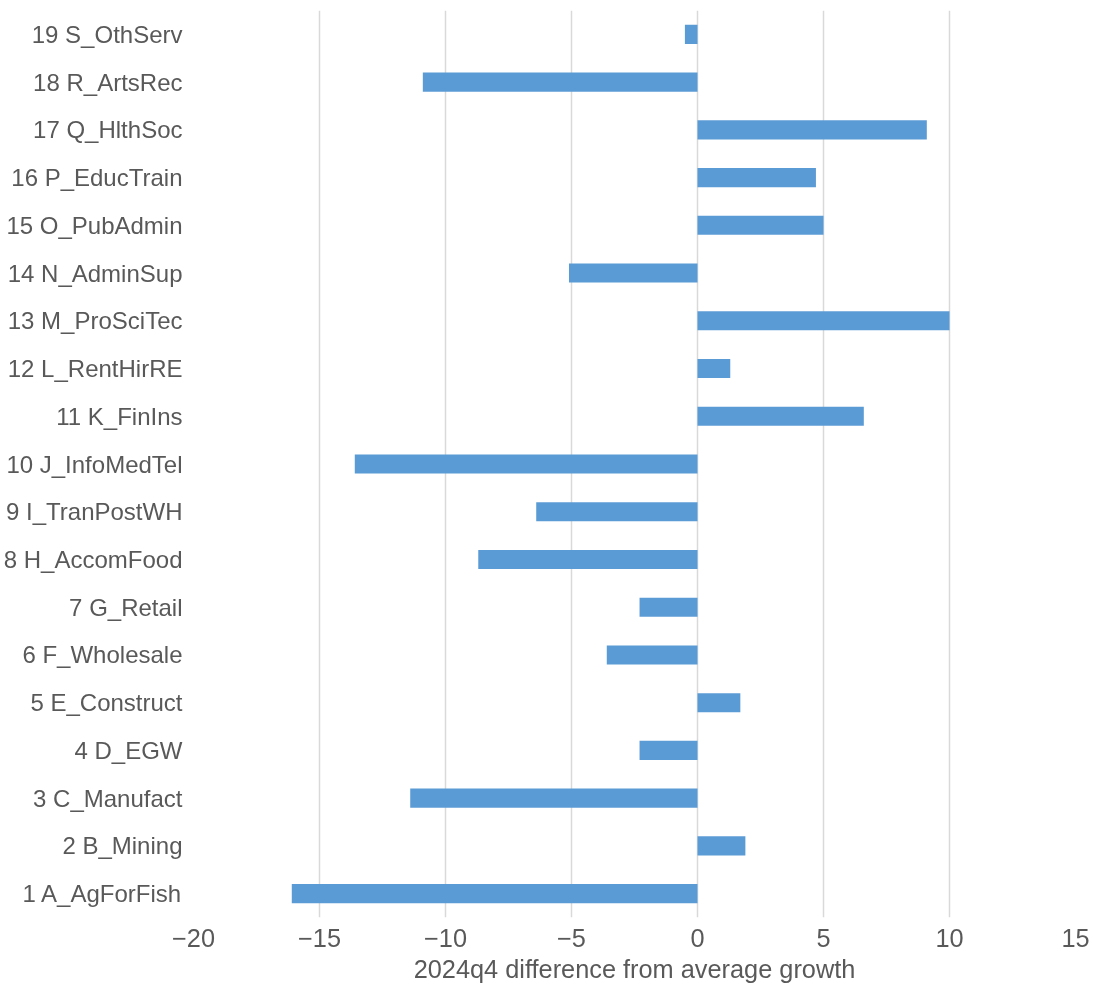 The width and height of the screenshot is (1110, 993). Describe the element at coordinates (122, 846) in the screenshot. I see `y-tick-label: 2 B_Mining` at that location.